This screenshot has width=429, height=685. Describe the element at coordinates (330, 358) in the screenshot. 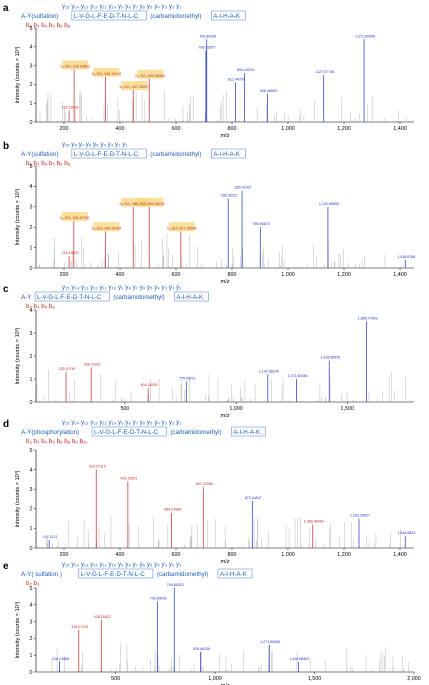

I see `peak-label: 1,418.68530` at that location.